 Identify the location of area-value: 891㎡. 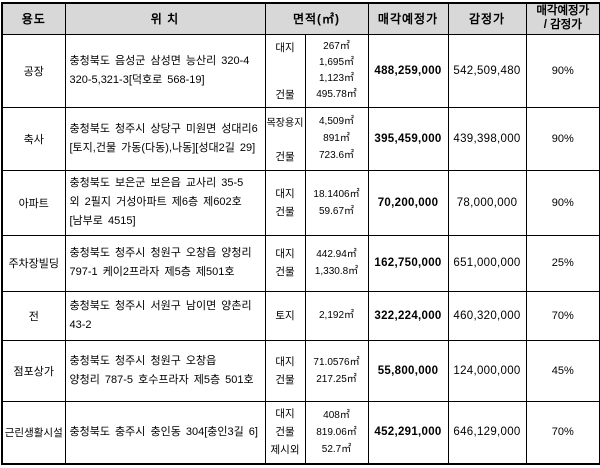
(336, 138).